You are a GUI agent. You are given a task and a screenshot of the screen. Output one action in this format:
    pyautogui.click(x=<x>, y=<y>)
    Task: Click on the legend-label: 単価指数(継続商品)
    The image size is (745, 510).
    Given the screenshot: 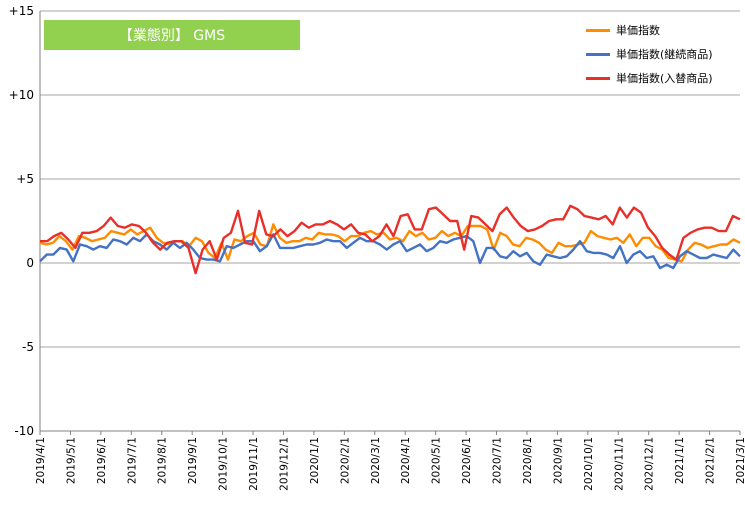 What is the action you would take?
    pyautogui.click(x=664, y=54)
    